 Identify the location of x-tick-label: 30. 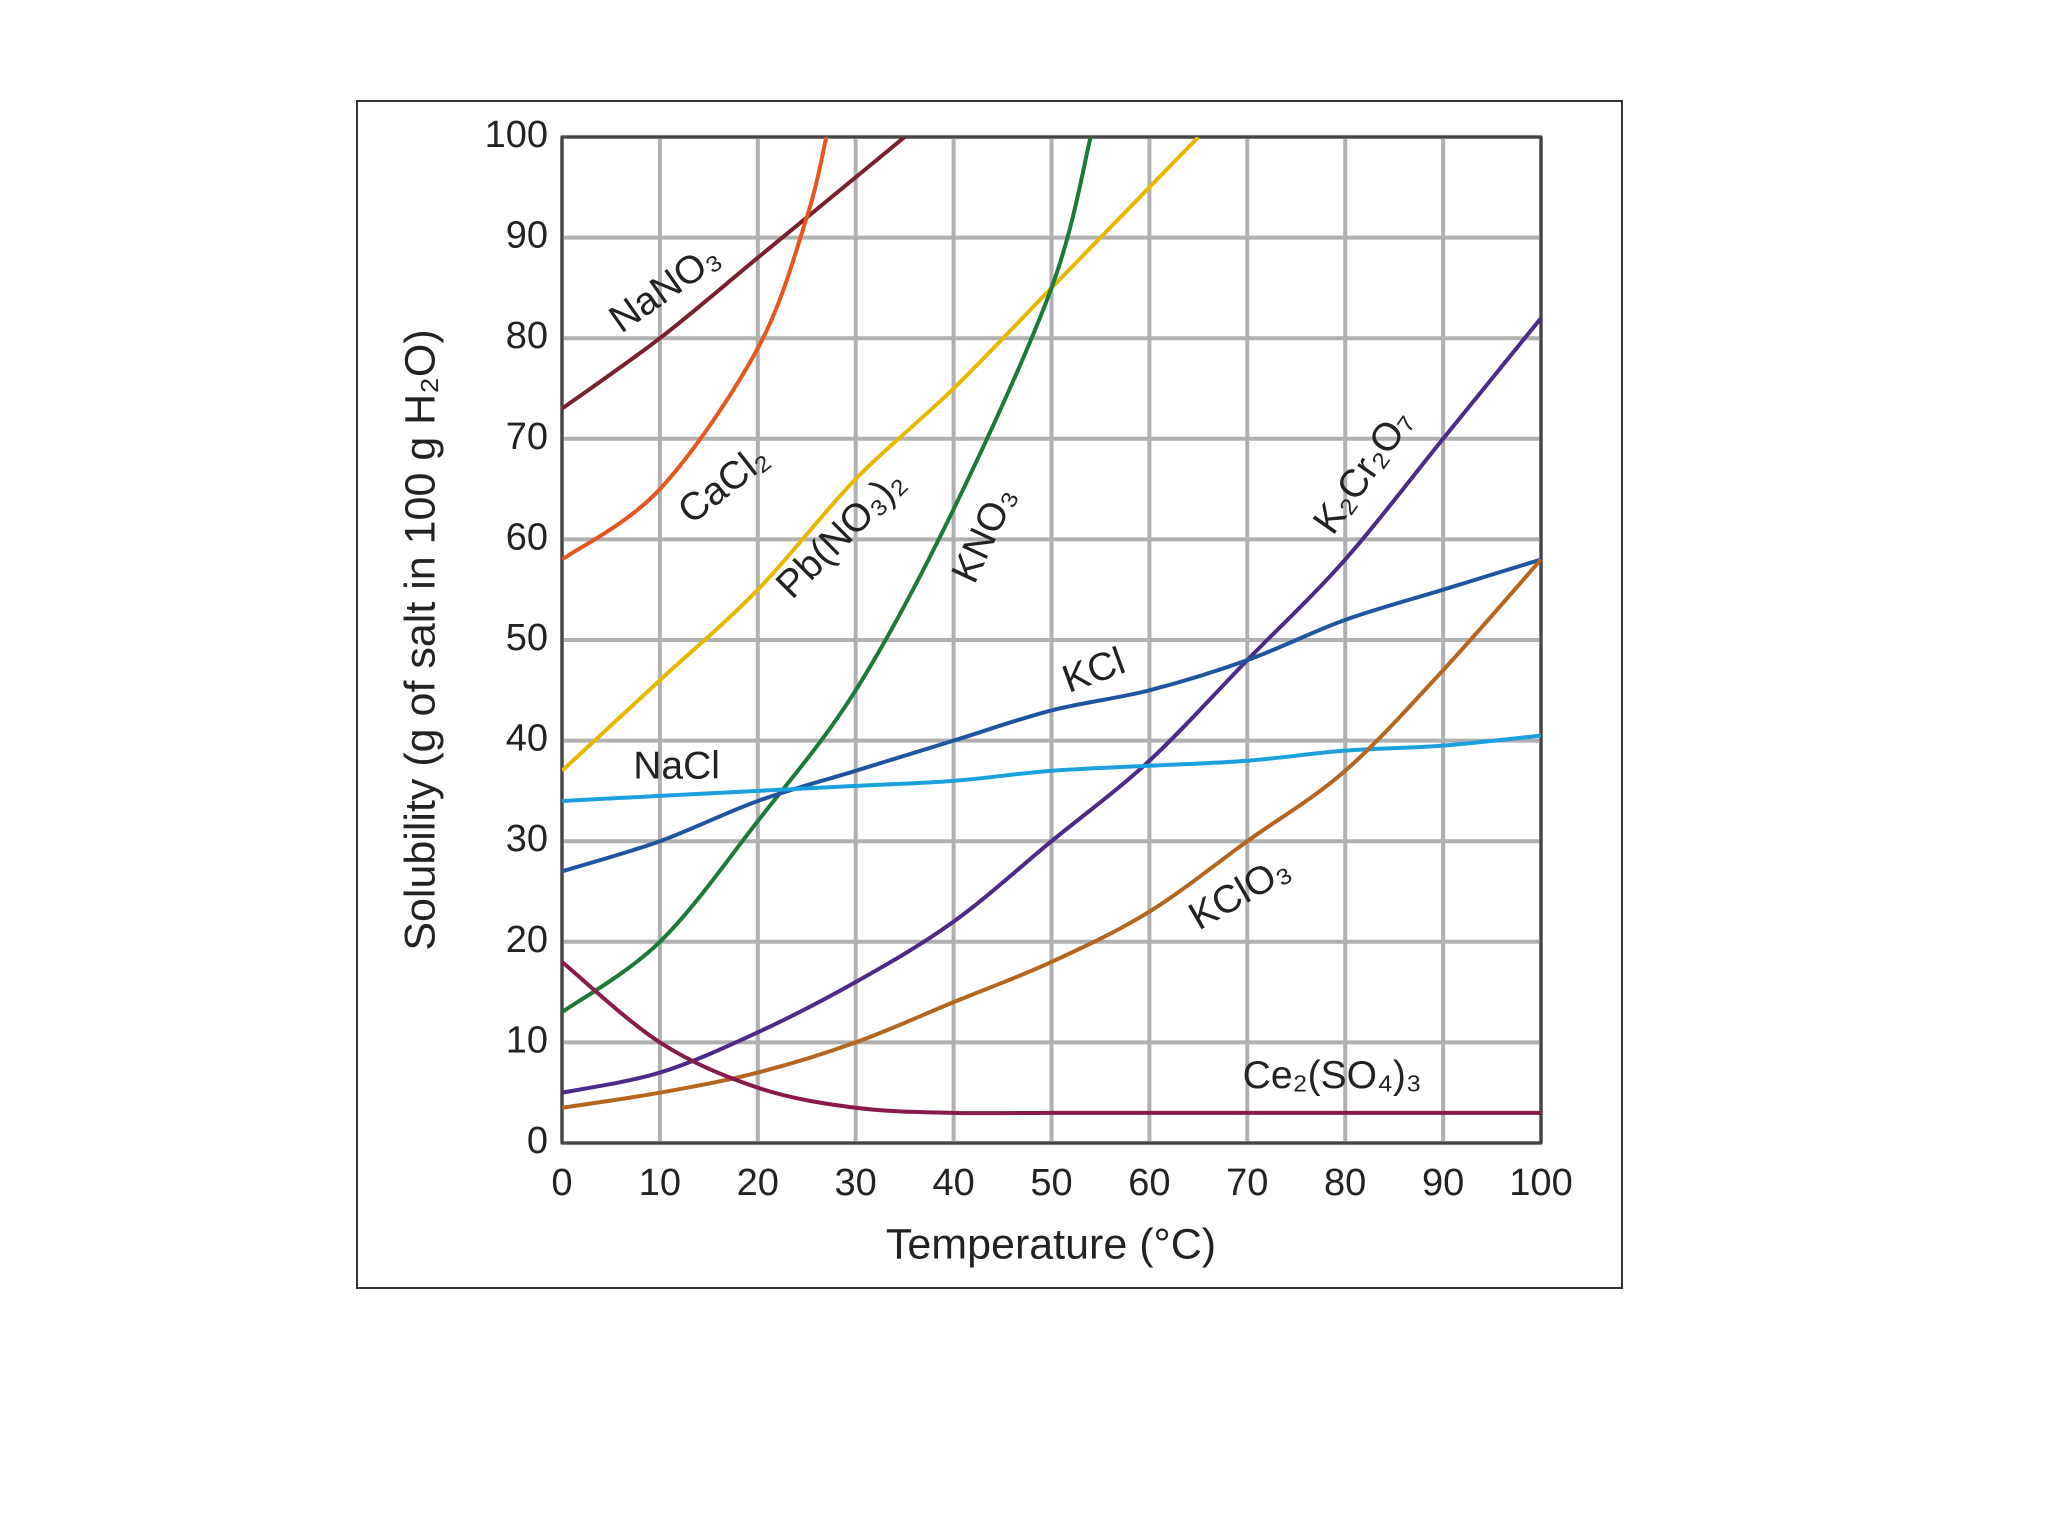
(856, 1183).